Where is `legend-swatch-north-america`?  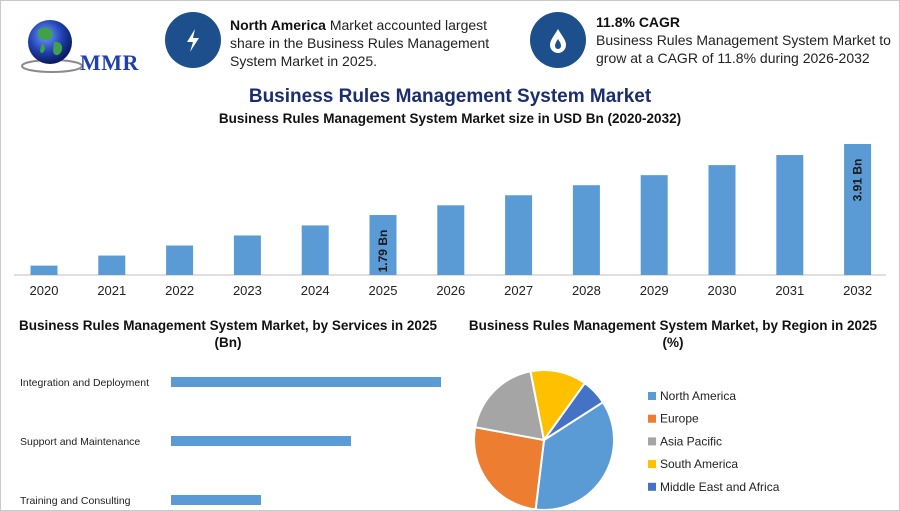 legend-swatch-north-america is located at coordinates (652, 396).